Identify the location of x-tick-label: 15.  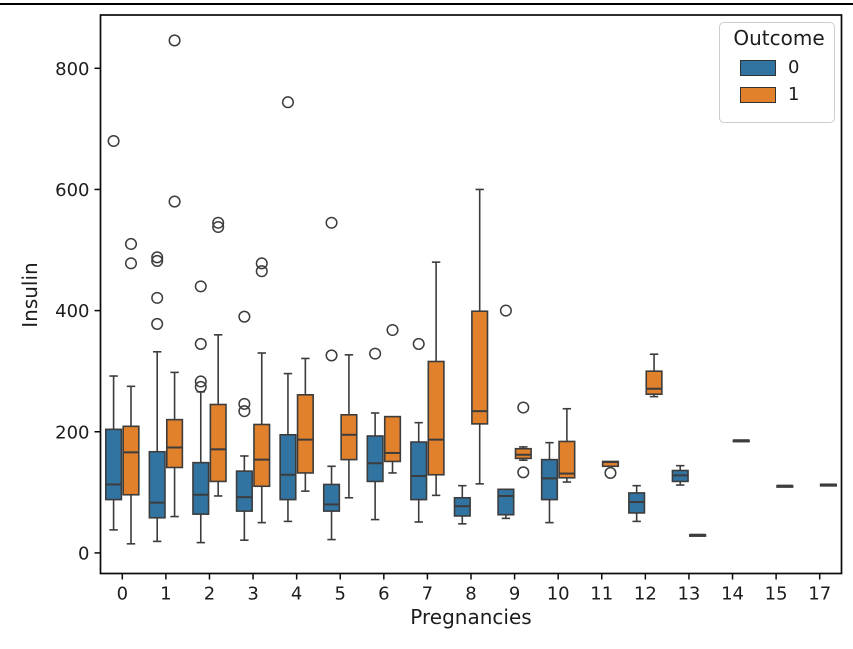
(776, 594).